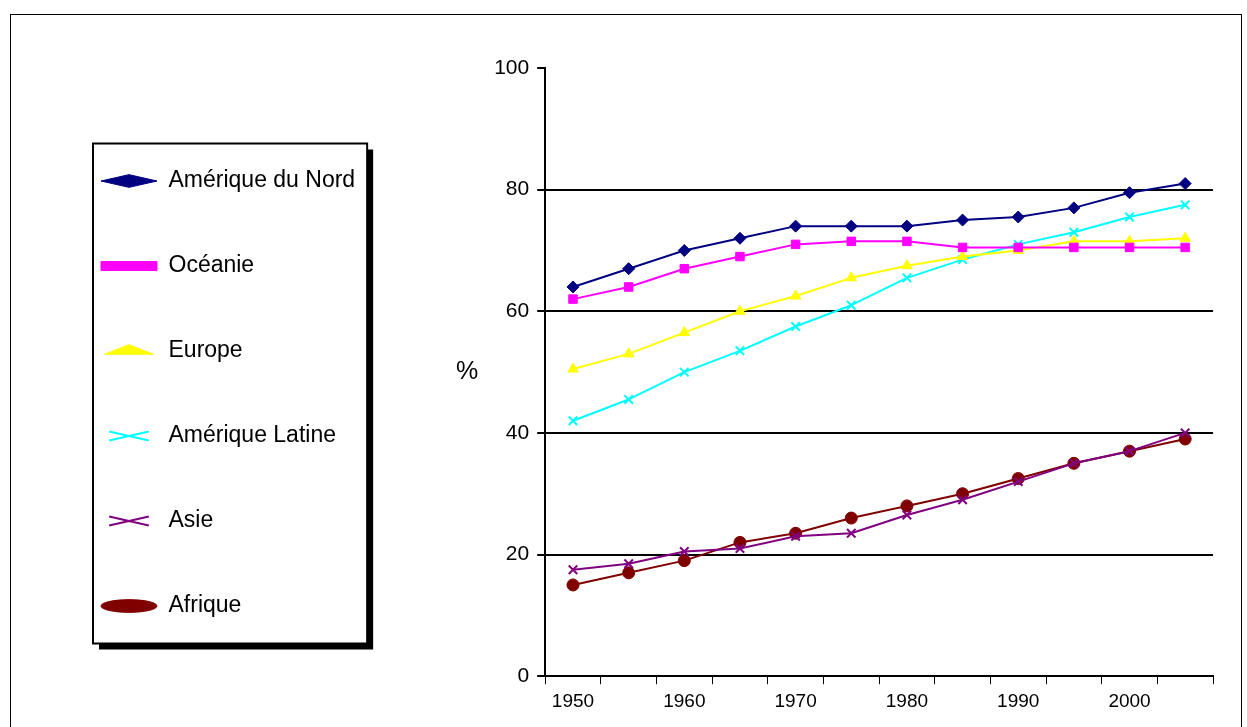 The image size is (1247, 727). Describe the element at coordinates (517, 553) in the screenshot. I see `y-tick-label: 20` at that location.